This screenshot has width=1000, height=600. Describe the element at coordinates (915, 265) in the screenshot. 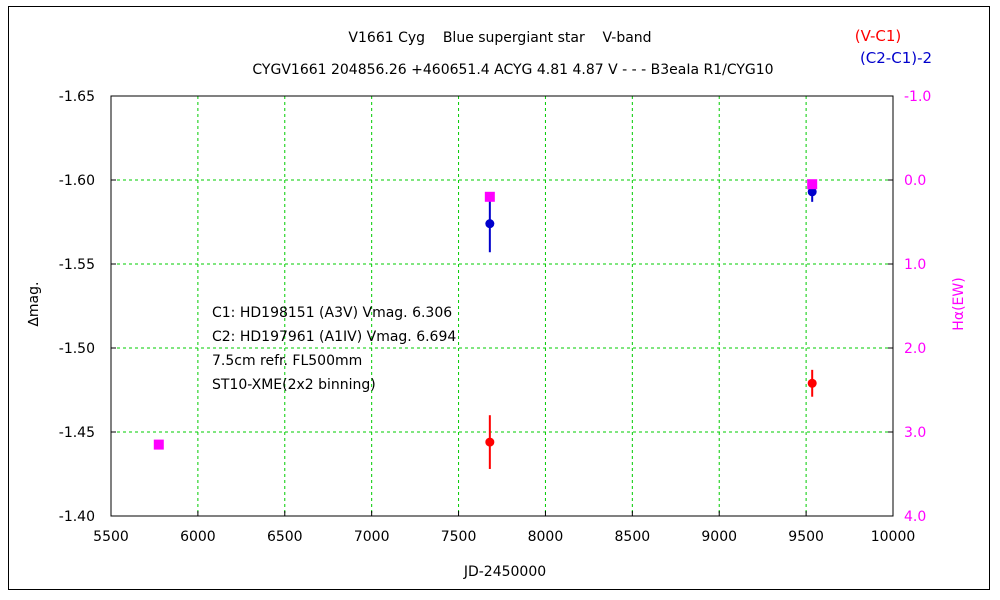

I see `y-right-tick-label: 1.0` at that location.